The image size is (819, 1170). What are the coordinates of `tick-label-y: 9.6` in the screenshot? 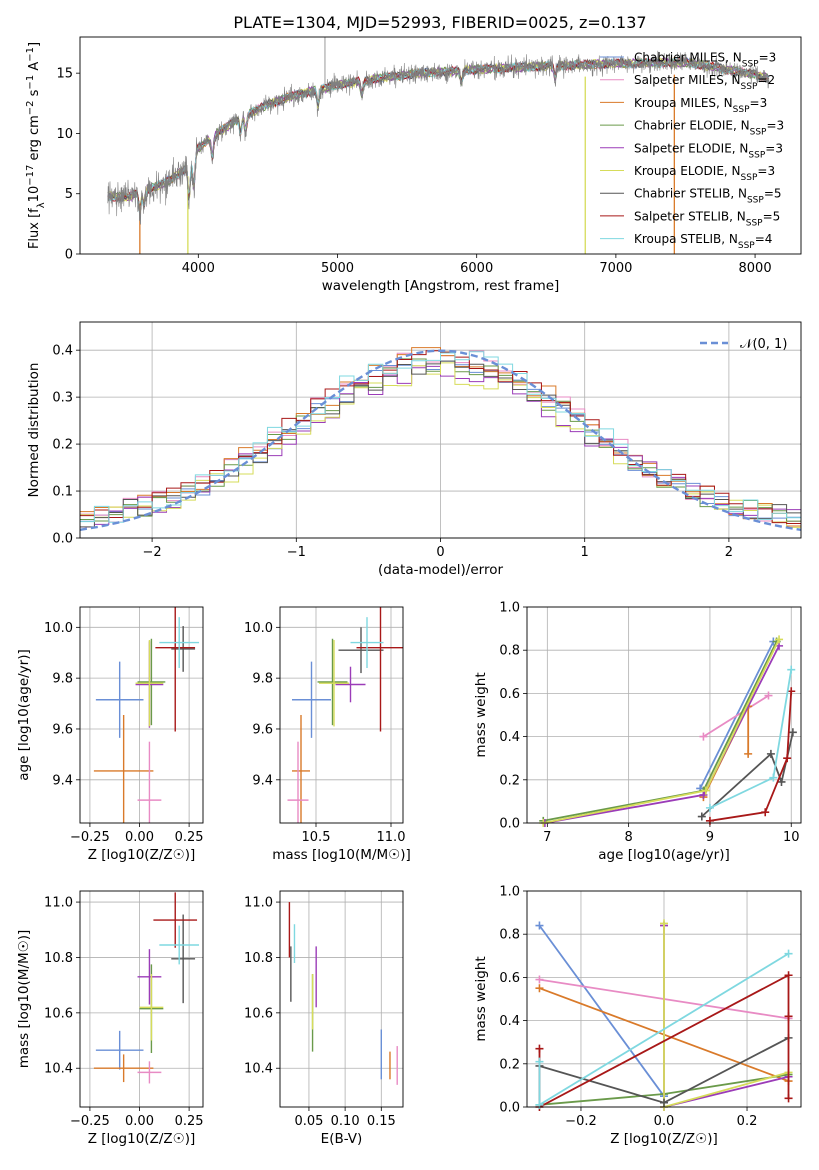 It's located at (62, 729).